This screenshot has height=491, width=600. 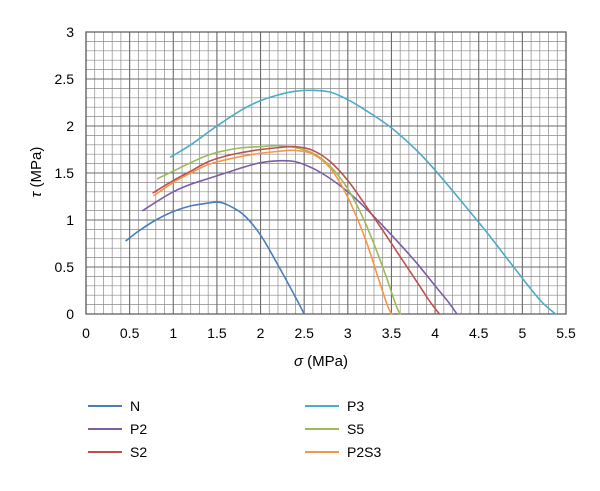 What do you see at coordinates (355, 429) in the screenshot?
I see `legend-label: S5` at bounding box center [355, 429].